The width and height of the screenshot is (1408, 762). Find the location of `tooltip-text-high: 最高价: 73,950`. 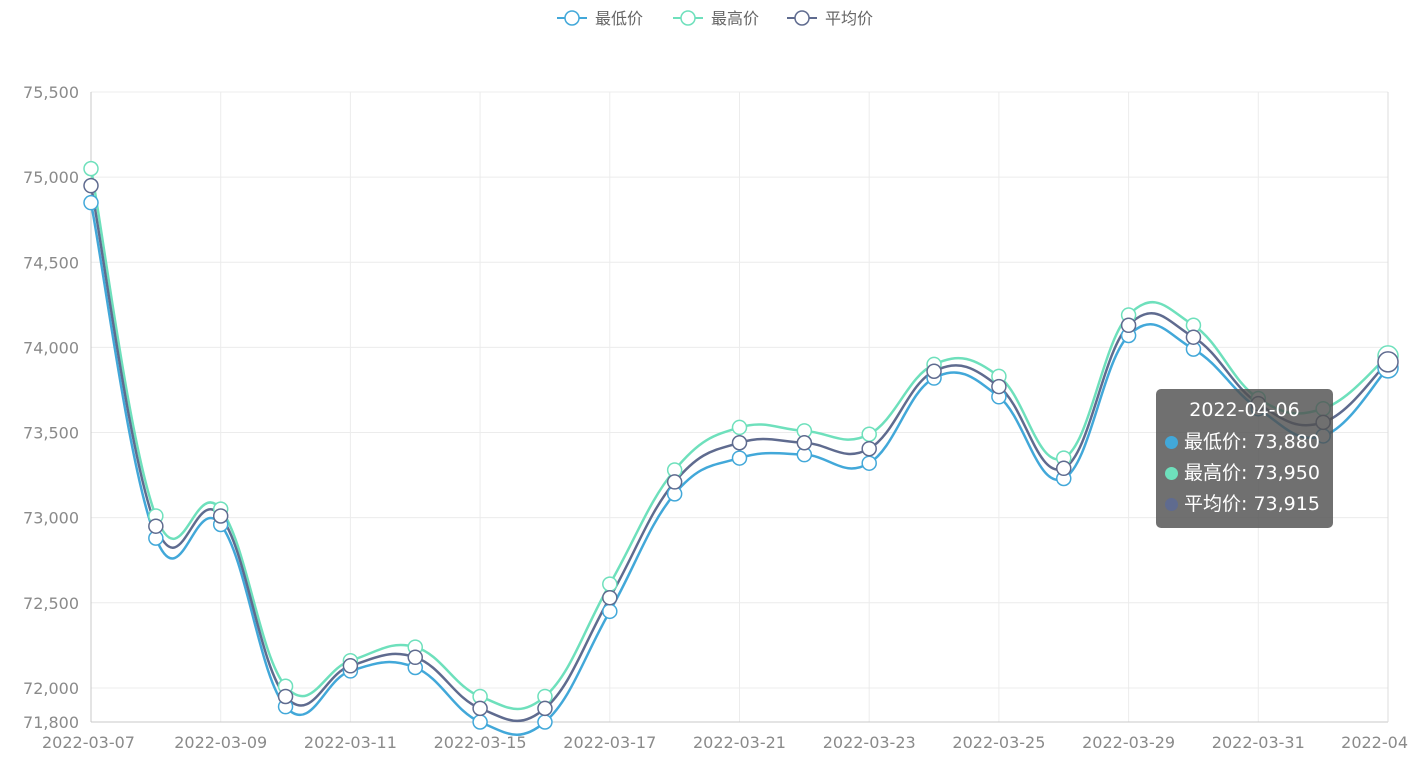

tooltip-text-high: 最高价: 73,950 is located at coordinates (1252, 473).